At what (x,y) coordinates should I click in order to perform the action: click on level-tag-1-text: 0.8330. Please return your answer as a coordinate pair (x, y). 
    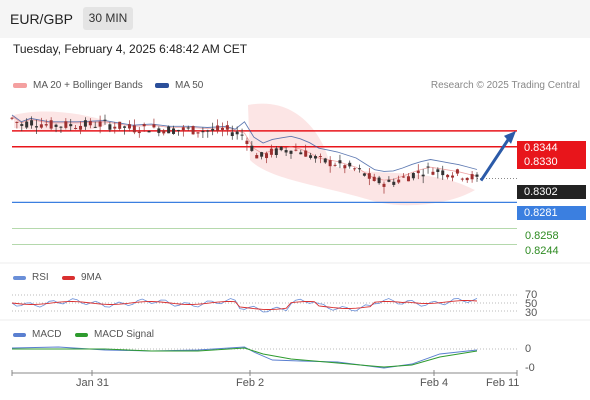
    Looking at the image, I should click on (541, 162).